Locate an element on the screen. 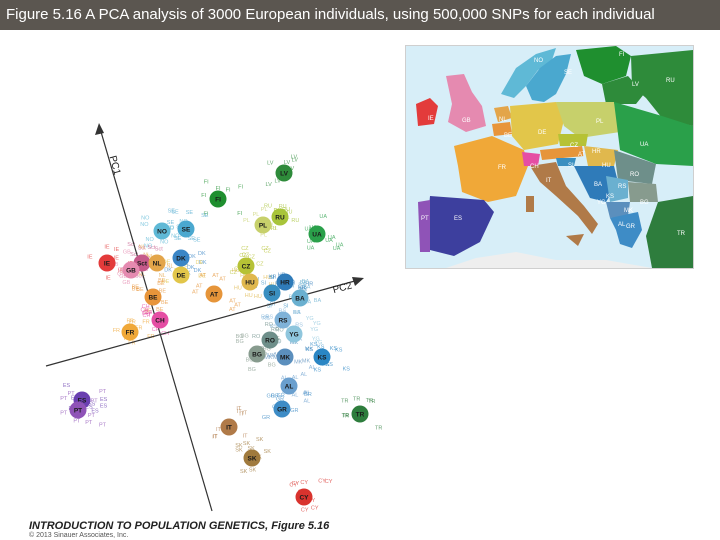 The width and height of the screenshot is (720, 540). sample-label: IE is located at coordinates (109, 279).